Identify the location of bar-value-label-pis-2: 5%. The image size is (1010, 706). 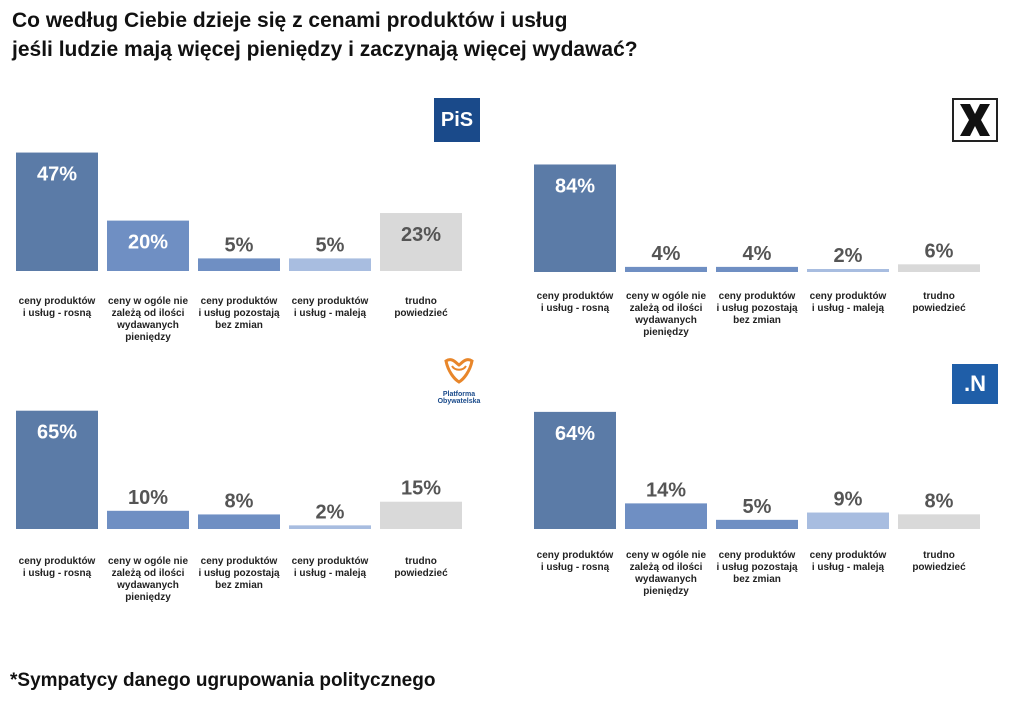
(239, 245).